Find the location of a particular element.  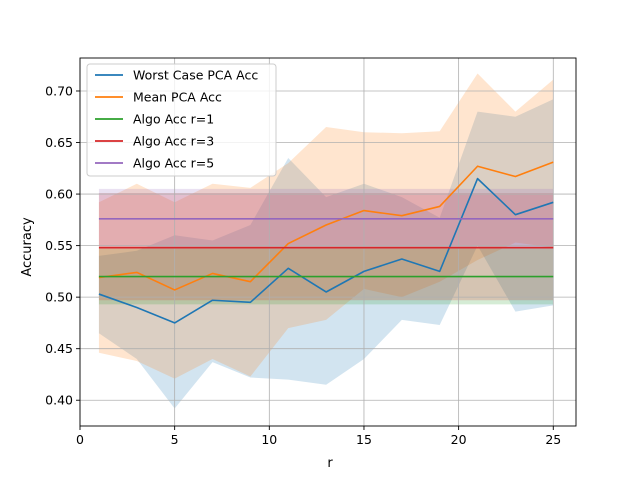

x-tick-label-15: 15 is located at coordinates (364, 439).